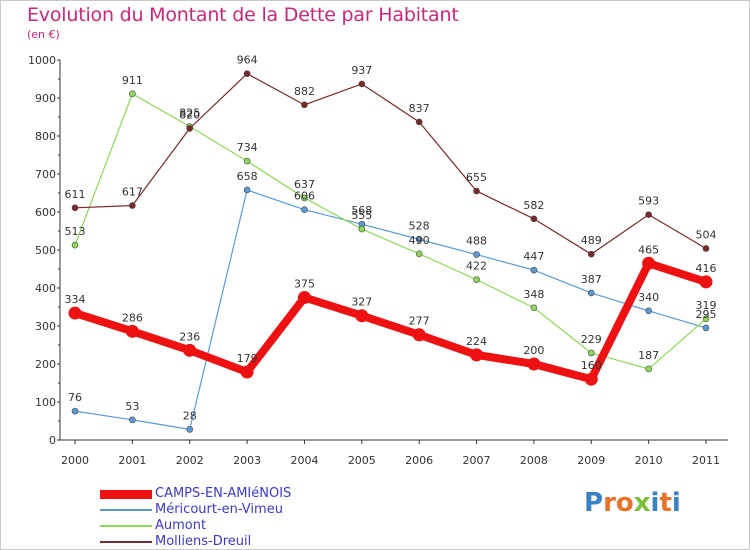 The height and width of the screenshot is (550, 750). What do you see at coordinates (43, 34) in the screenshot?
I see `chart-subtitle: (en €)` at bounding box center [43, 34].